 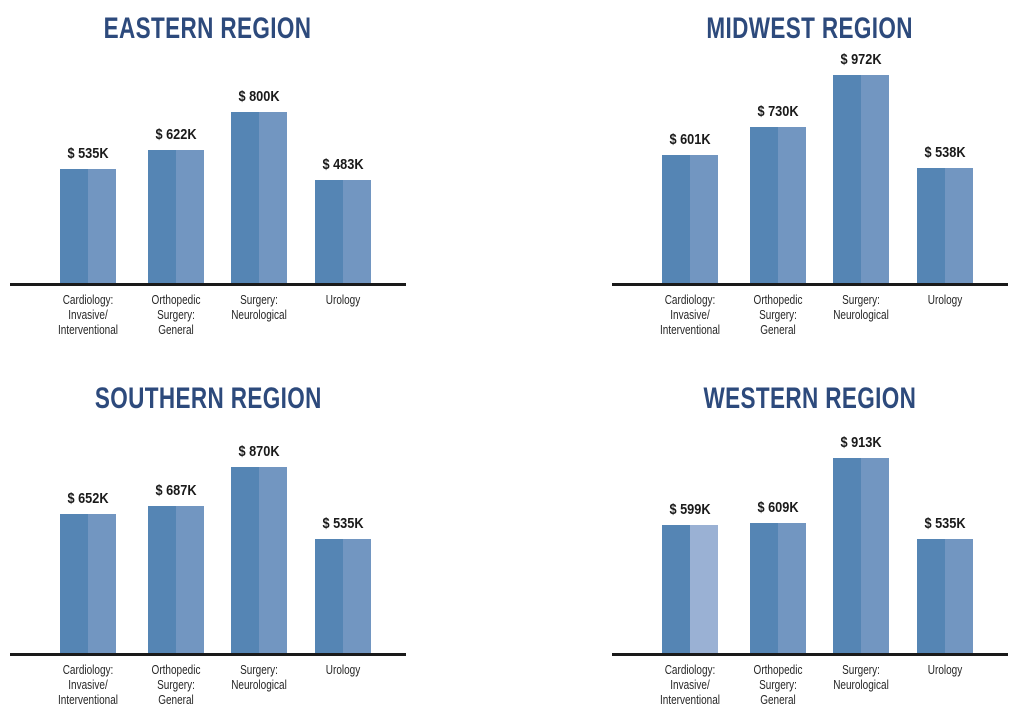 I want to click on bar-urology: $ 483K, so click(x=343, y=219).